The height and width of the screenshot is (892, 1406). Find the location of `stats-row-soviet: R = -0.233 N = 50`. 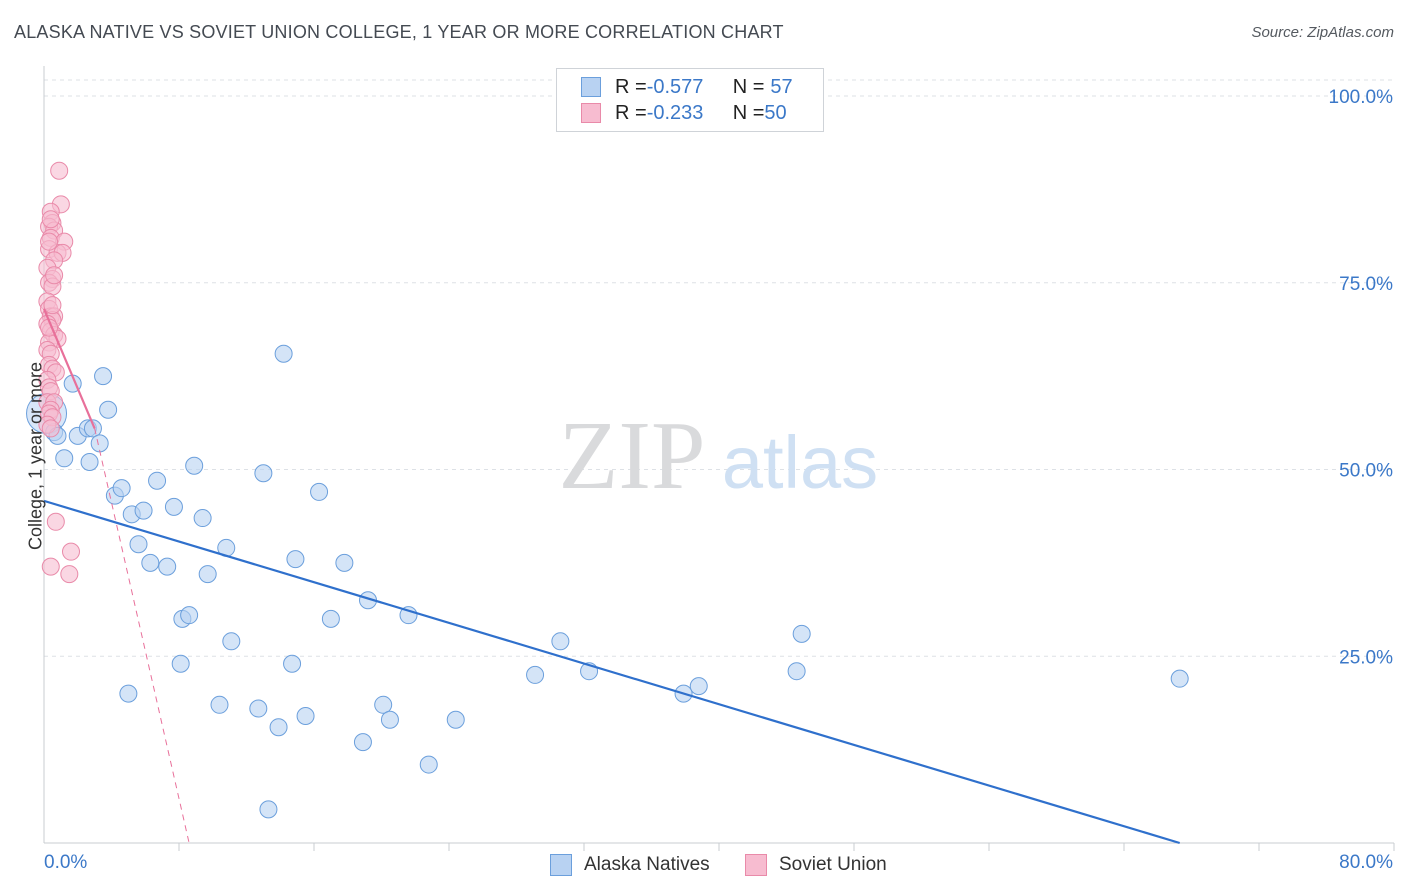

stats-row-soviet: R = -0.233 N = 50 is located at coordinates (684, 113).